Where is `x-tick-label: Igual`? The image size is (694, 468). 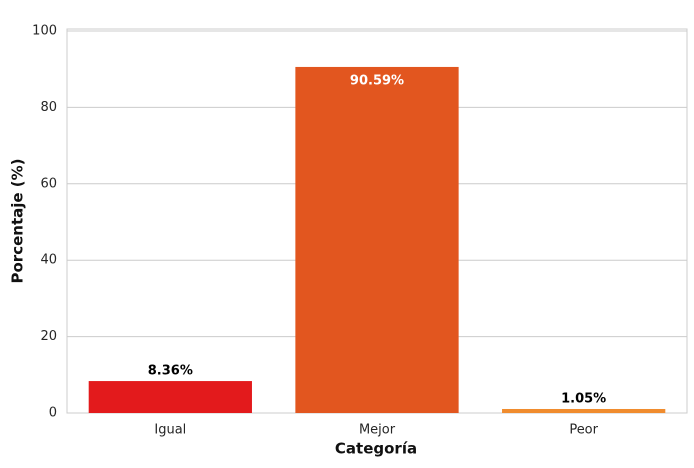 x-tick-label: Igual is located at coordinates (170, 430).